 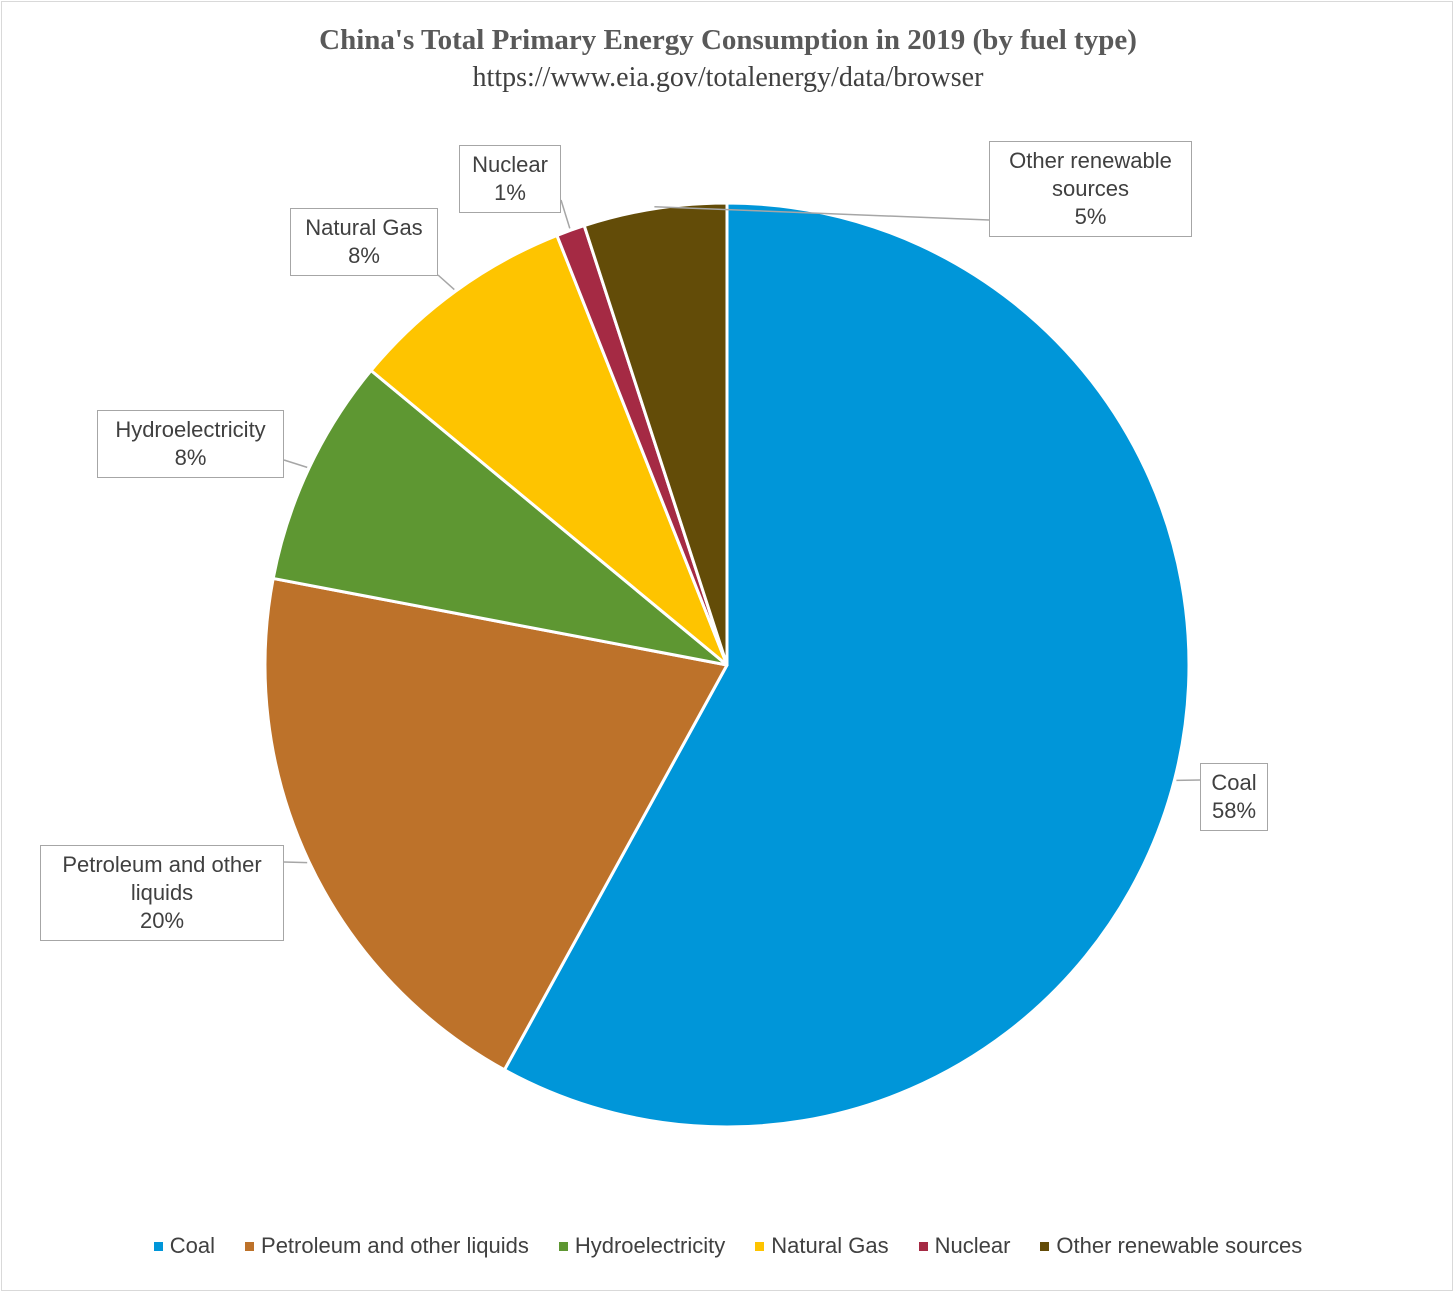 What do you see at coordinates (510, 192) in the screenshot?
I see `data-label-percent: 1%` at bounding box center [510, 192].